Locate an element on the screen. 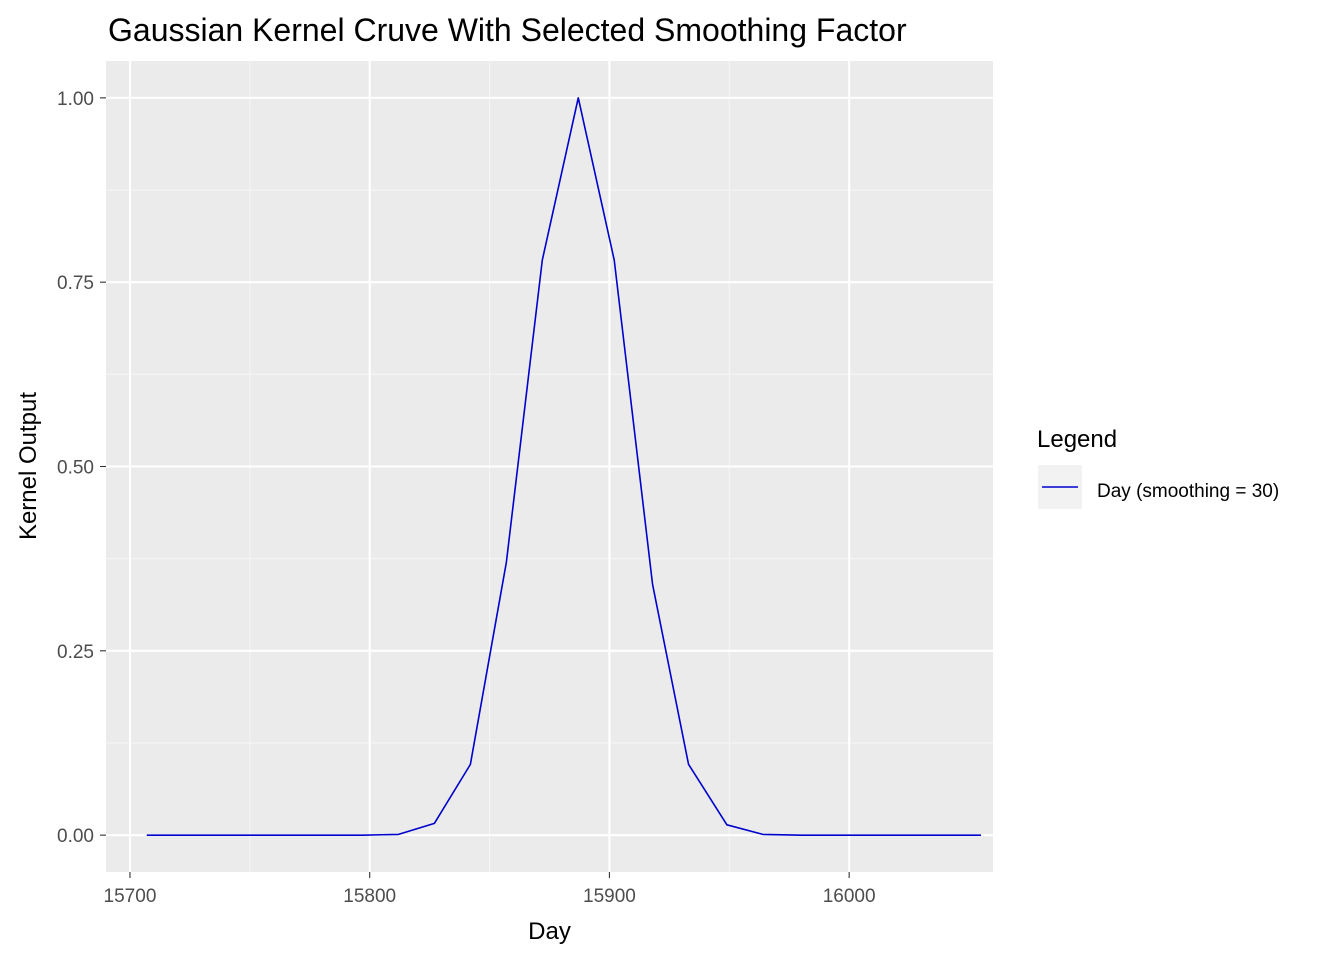  y-axis: 0.00 0.25 0.50 0.75 1.00 is located at coordinates (81, 468).